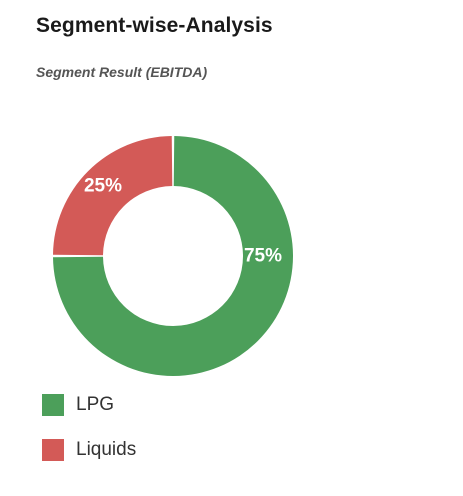 The width and height of the screenshot is (463, 496). What do you see at coordinates (183, 220) in the screenshot?
I see `donut-labels: 75% 25%` at bounding box center [183, 220].